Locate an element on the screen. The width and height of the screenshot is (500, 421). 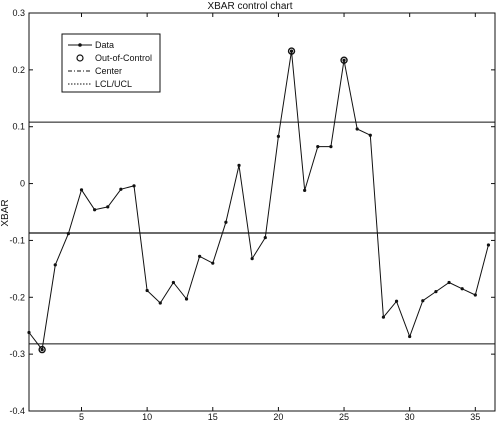
legend-out-of-control-label: Out-of-Control is located at coordinates (123, 58).